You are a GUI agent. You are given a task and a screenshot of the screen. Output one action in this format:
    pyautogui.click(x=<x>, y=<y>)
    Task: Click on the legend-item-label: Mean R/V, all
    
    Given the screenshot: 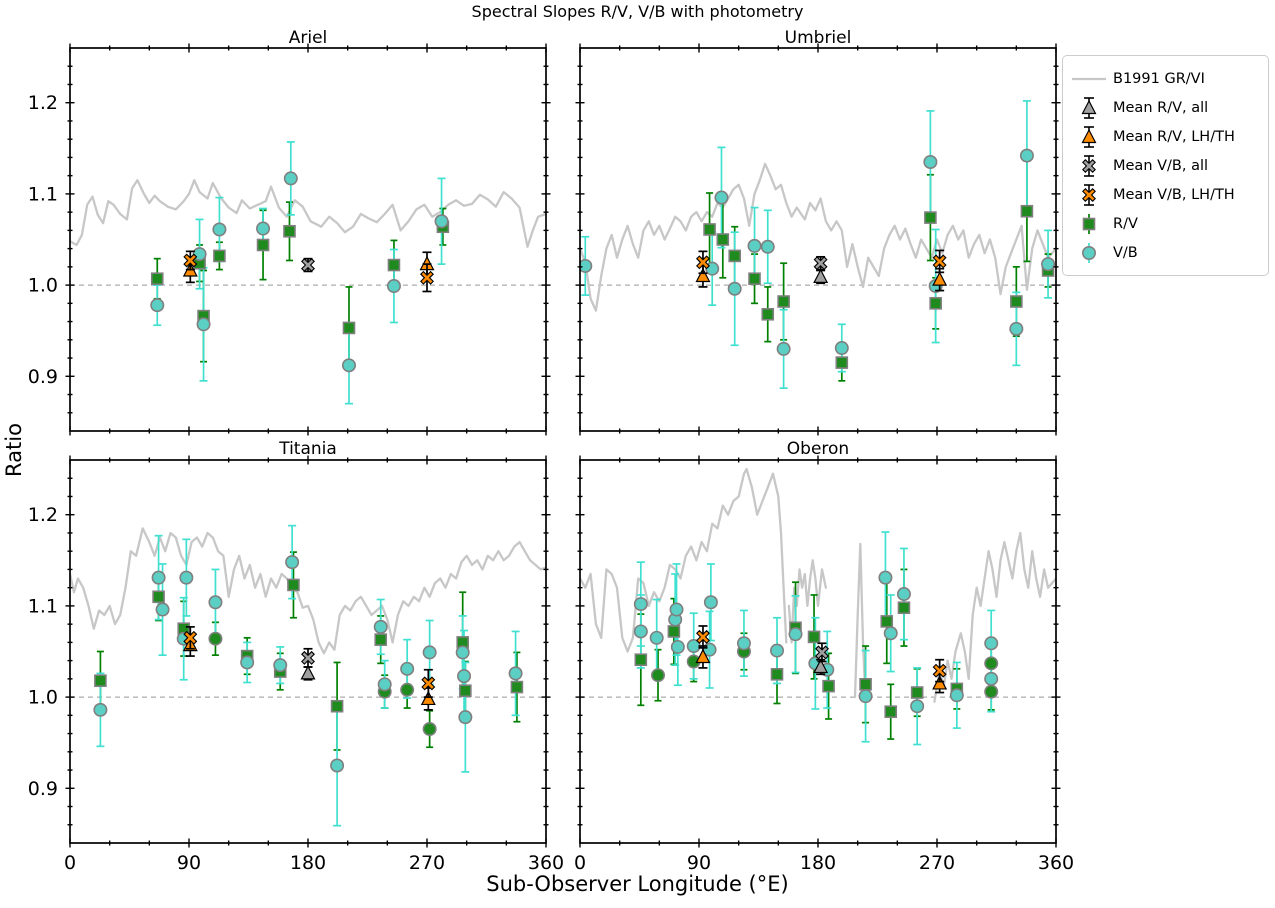 What is the action you would take?
    pyautogui.click(x=1161, y=107)
    